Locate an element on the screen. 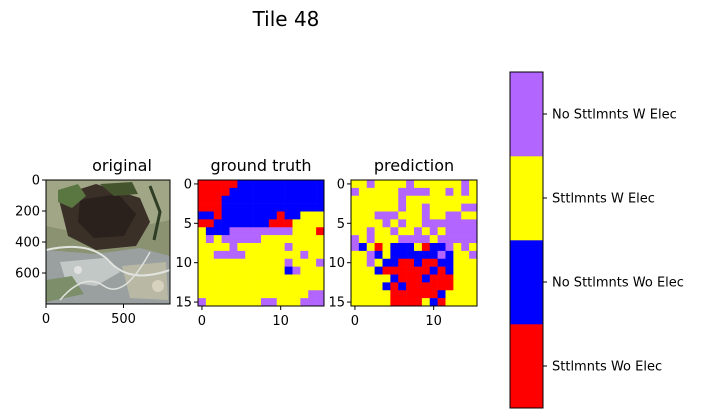 Image resolution: width=702 pixels, height=418 pixels. ground-truth-cells is located at coordinates (261, 243).